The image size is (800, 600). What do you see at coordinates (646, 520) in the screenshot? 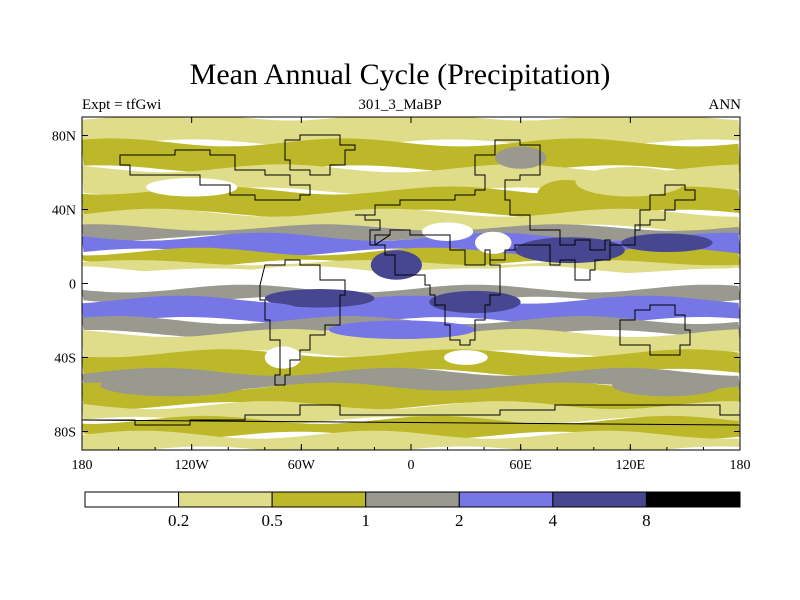
I see `colorbar-label: 8` at bounding box center [646, 520].